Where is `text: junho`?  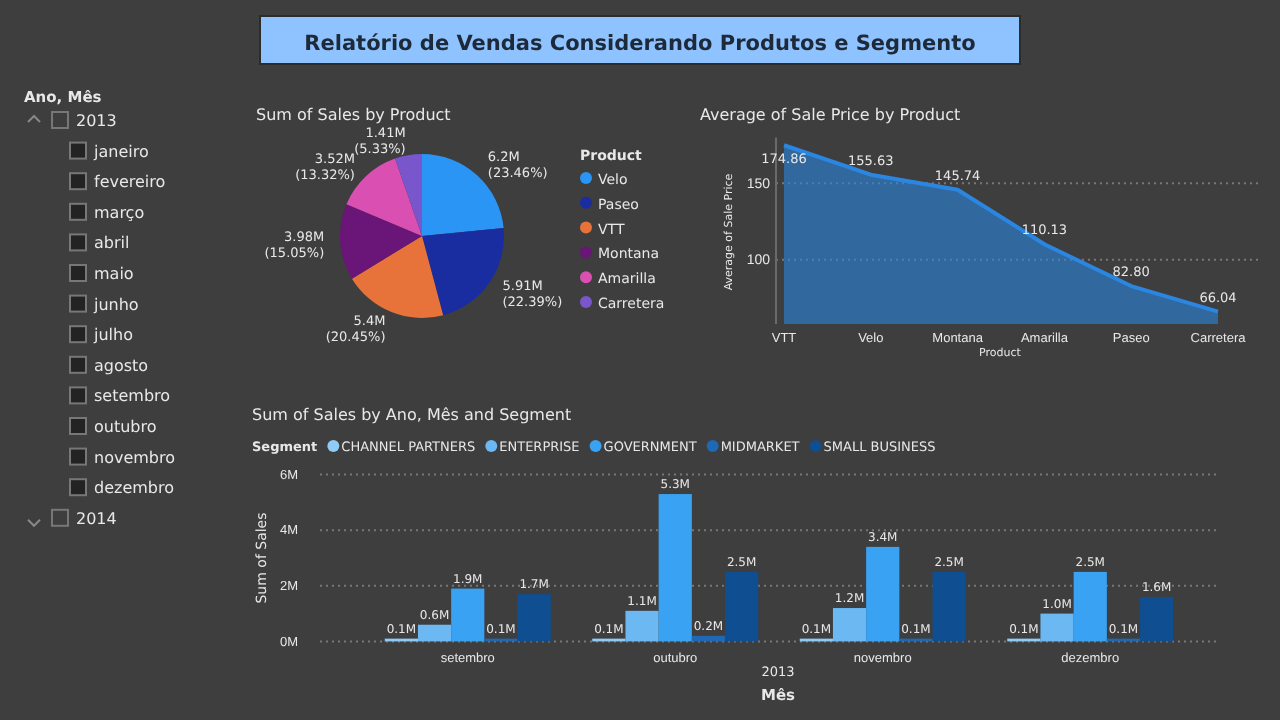 text: junho is located at coordinates (115, 304).